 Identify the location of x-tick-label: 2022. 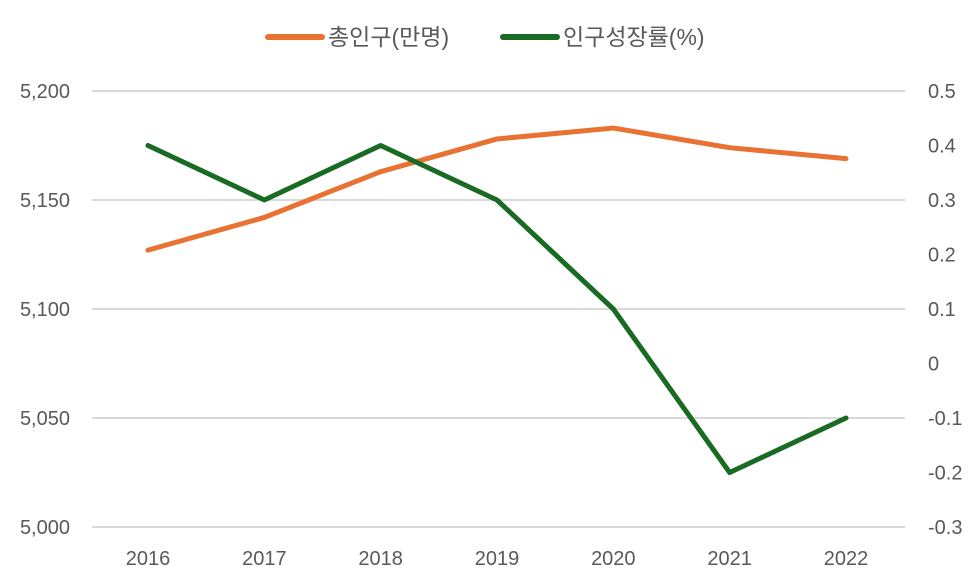
(846, 559).